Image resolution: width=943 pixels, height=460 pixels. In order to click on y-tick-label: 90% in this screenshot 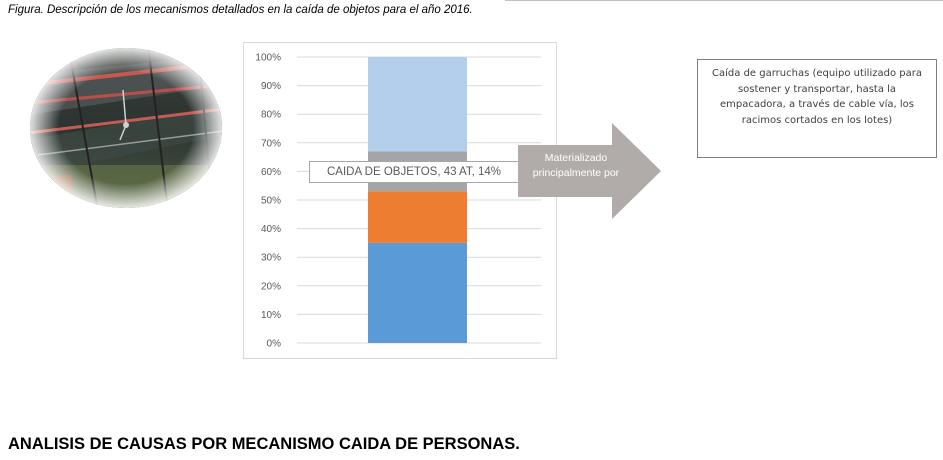, I will do `click(271, 86)`.